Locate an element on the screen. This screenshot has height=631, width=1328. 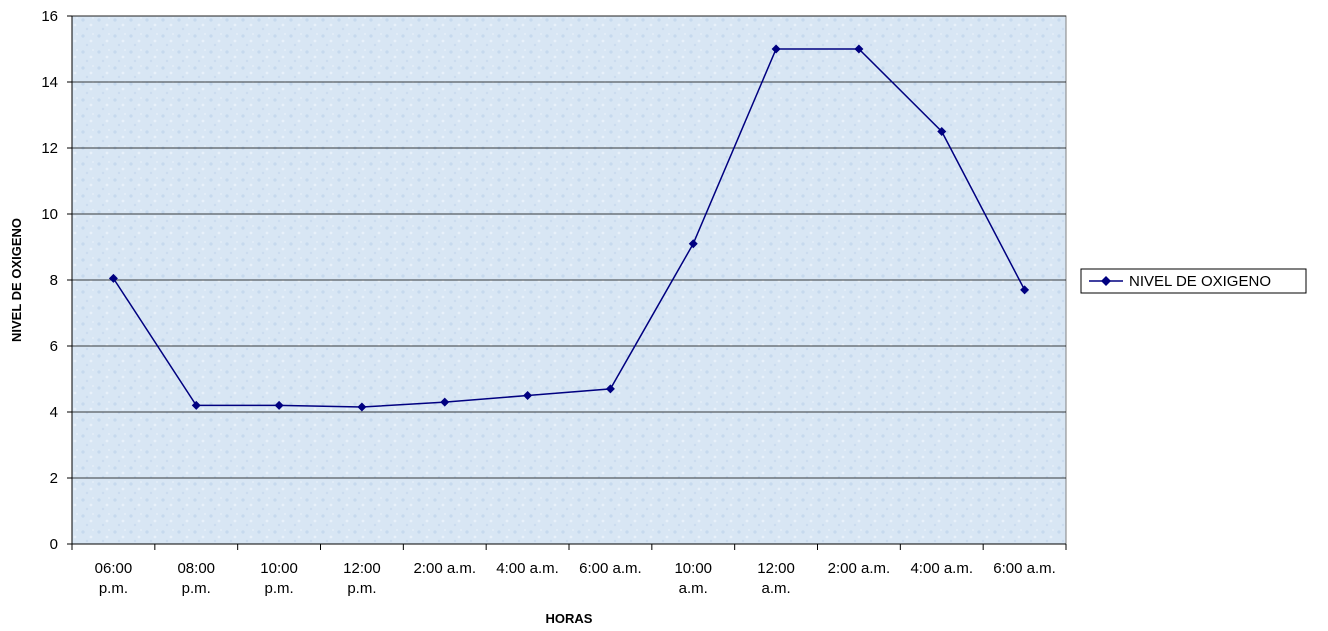
y-axis-ticks: 0 2 4 6 8 10 12 14 16 is located at coordinates (56, 280).